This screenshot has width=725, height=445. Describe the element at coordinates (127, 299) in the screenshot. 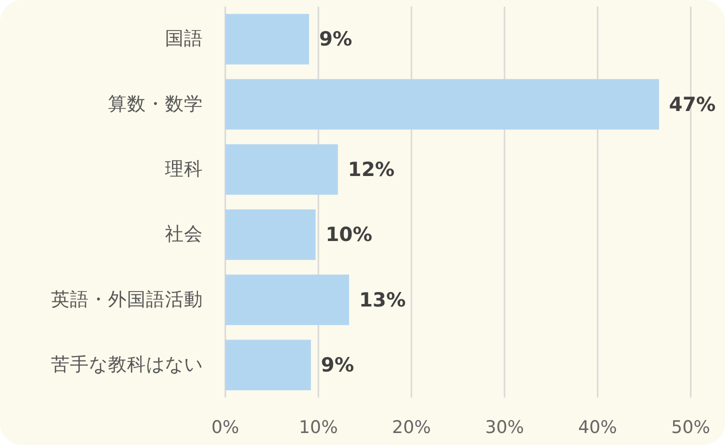

I see `y-tick-label: 英語・外国語活動` at that location.